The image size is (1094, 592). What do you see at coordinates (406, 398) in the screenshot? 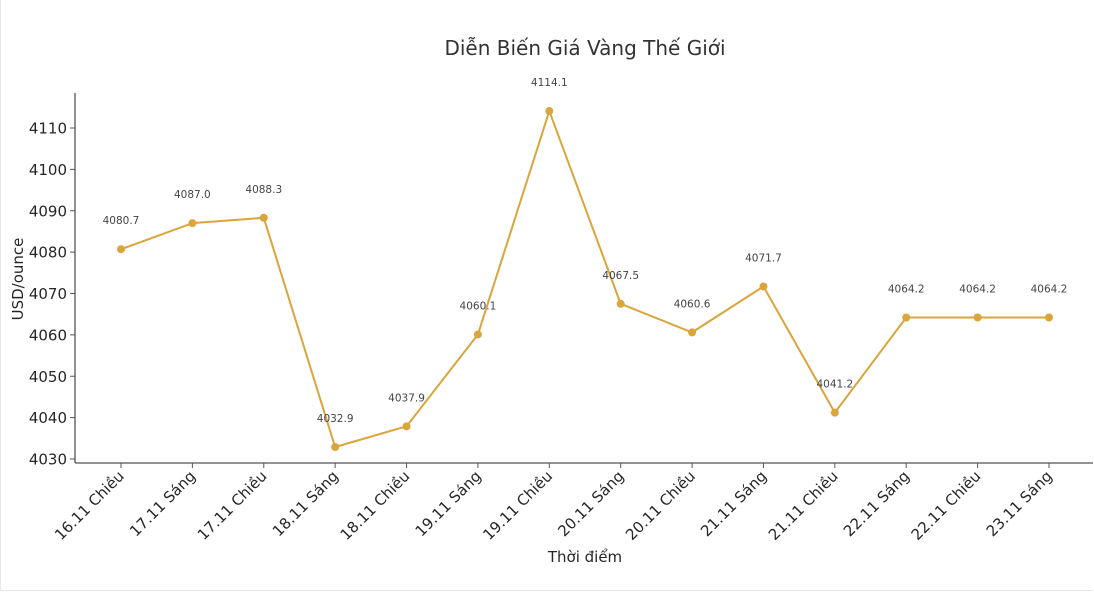
I see `data-point-label: 4037.9` at bounding box center [406, 398].